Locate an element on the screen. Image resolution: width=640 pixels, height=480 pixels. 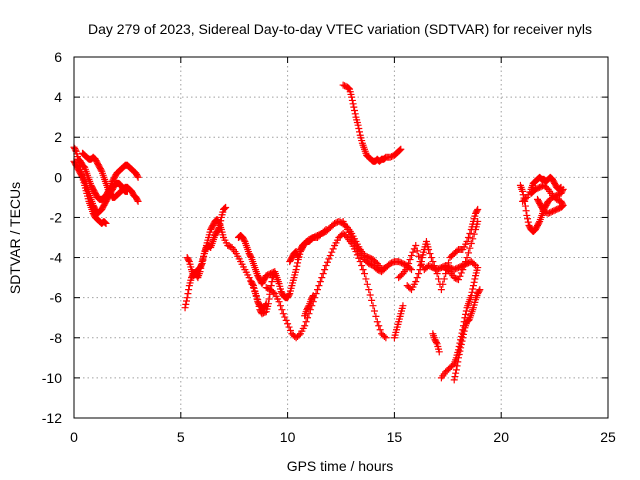
y-tick-label: -10 is located at coordinates (52, 378).